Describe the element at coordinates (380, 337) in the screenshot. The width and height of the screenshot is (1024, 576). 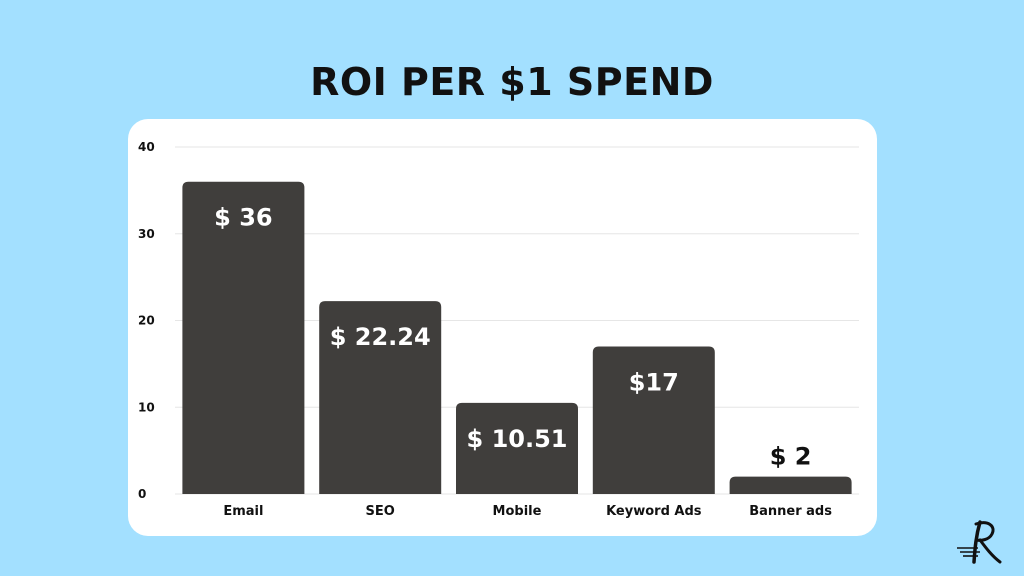
I see `data-label: $ 22.24` at that location.